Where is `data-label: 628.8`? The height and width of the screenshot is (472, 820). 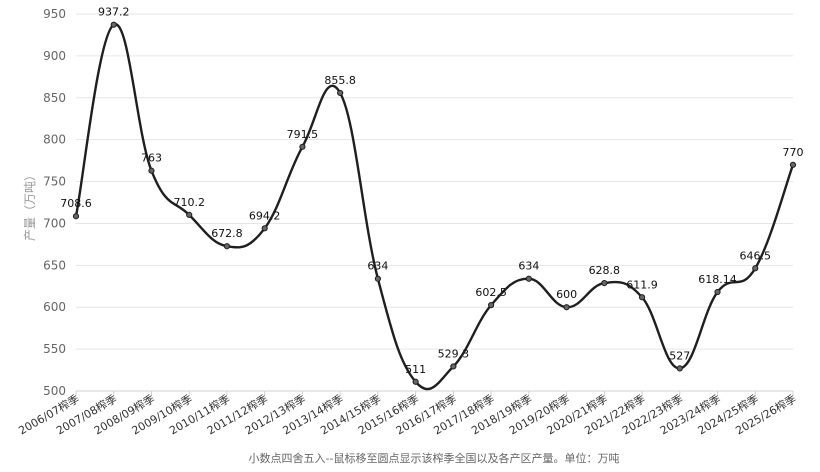
data-label: 628.8 is located at coordinates (605, 270).